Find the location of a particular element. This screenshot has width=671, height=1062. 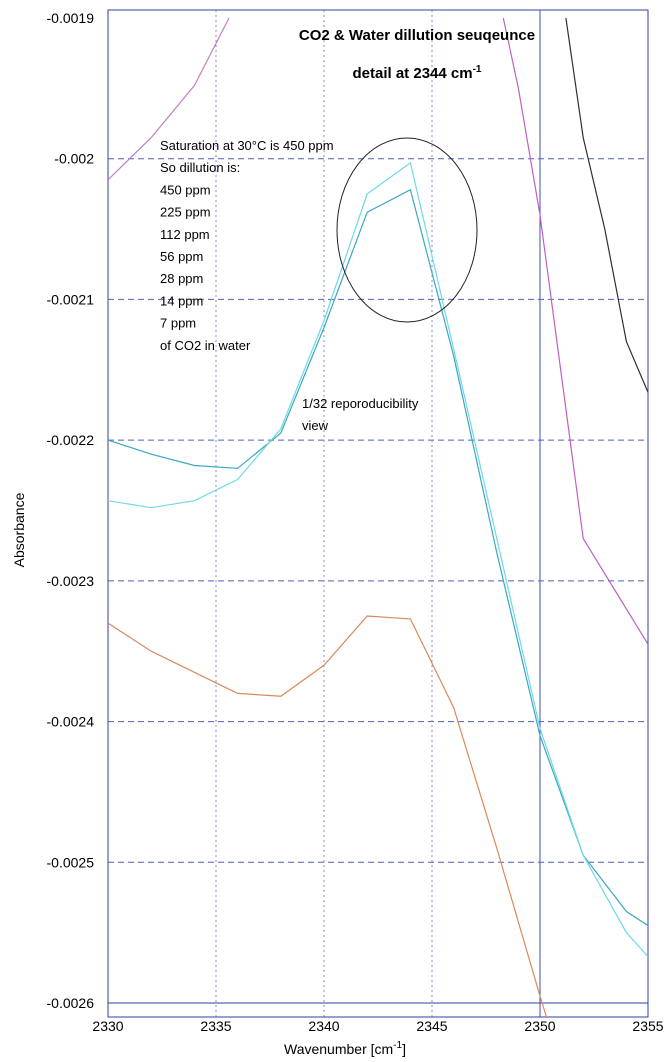

reproducibility-note: 1/32 reporoducibility view is located at coordinates (360, 414).